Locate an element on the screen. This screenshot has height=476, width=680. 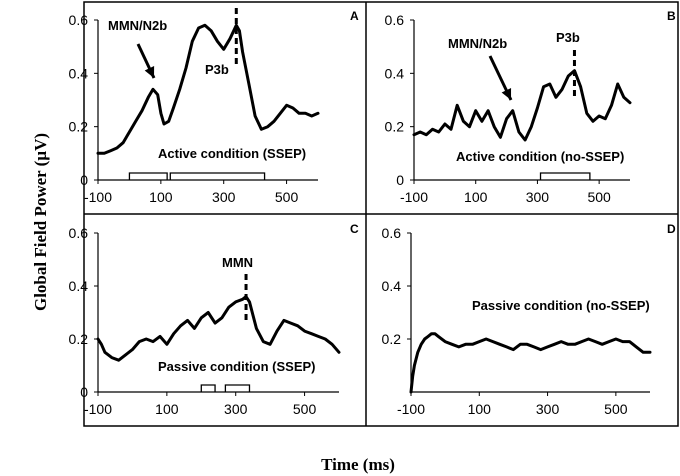
condition-label: Active condition (no-SSEP) is located at coordinates (540, 156).